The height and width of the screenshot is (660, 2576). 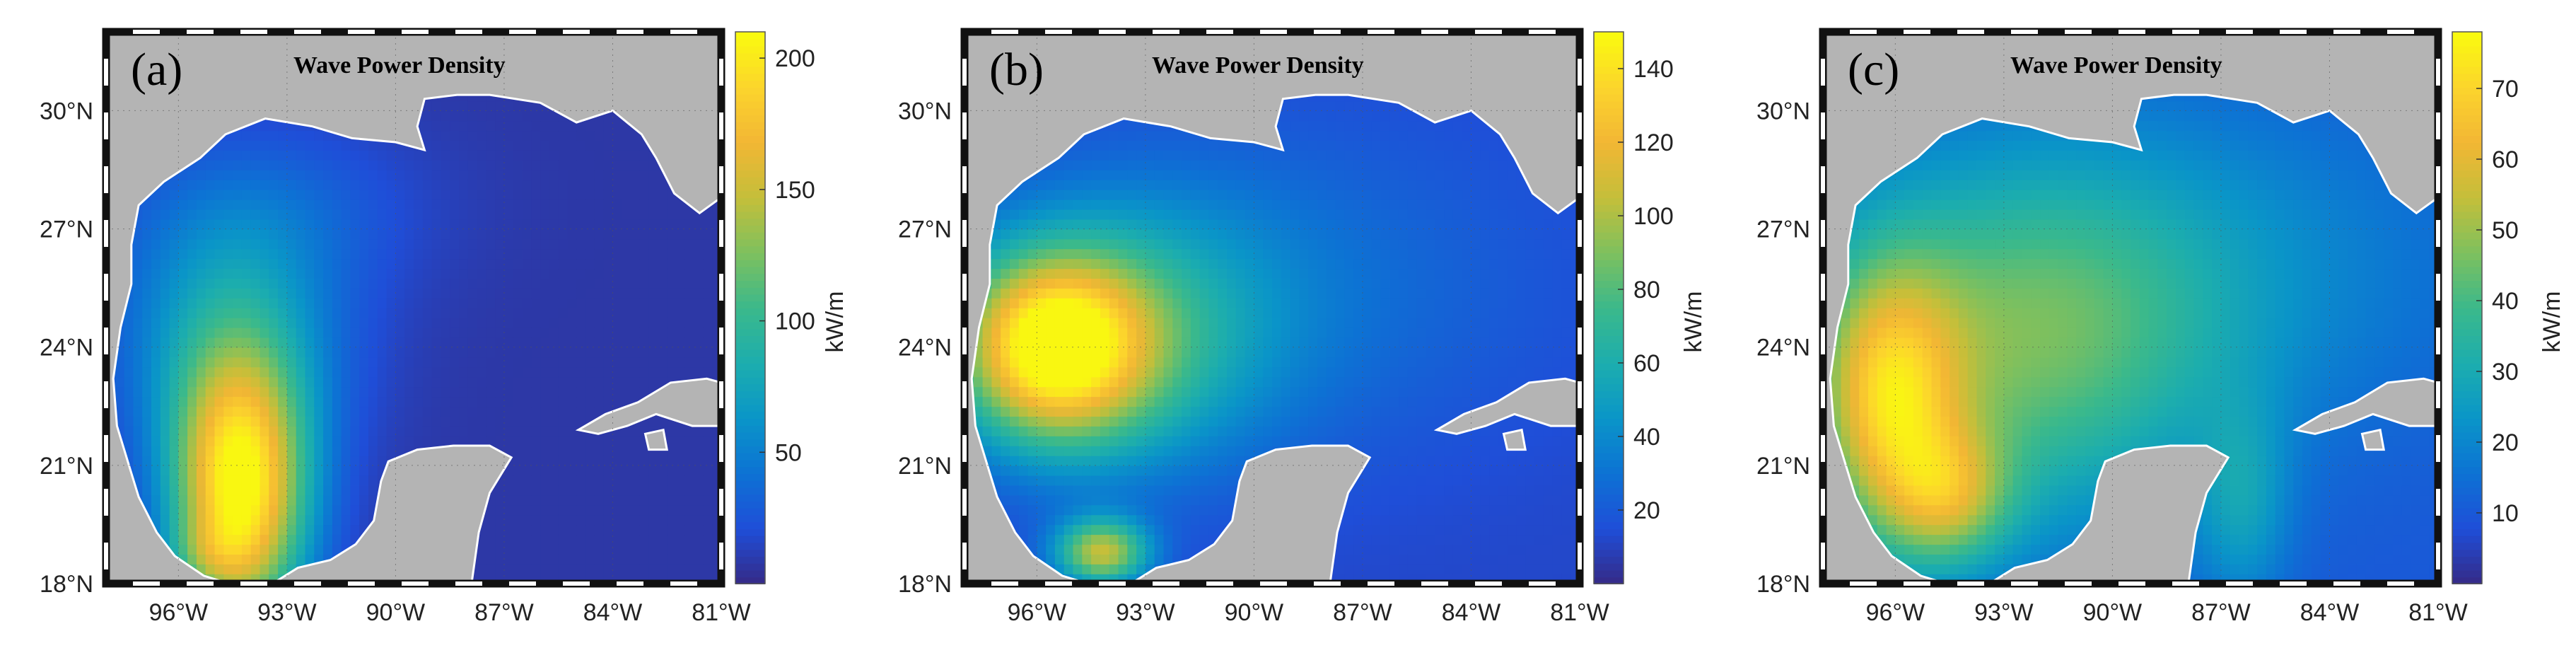 I want to click on colorbar: 10 20 30 40 50 60 70 kW/m, so click(x=2508, y=308).